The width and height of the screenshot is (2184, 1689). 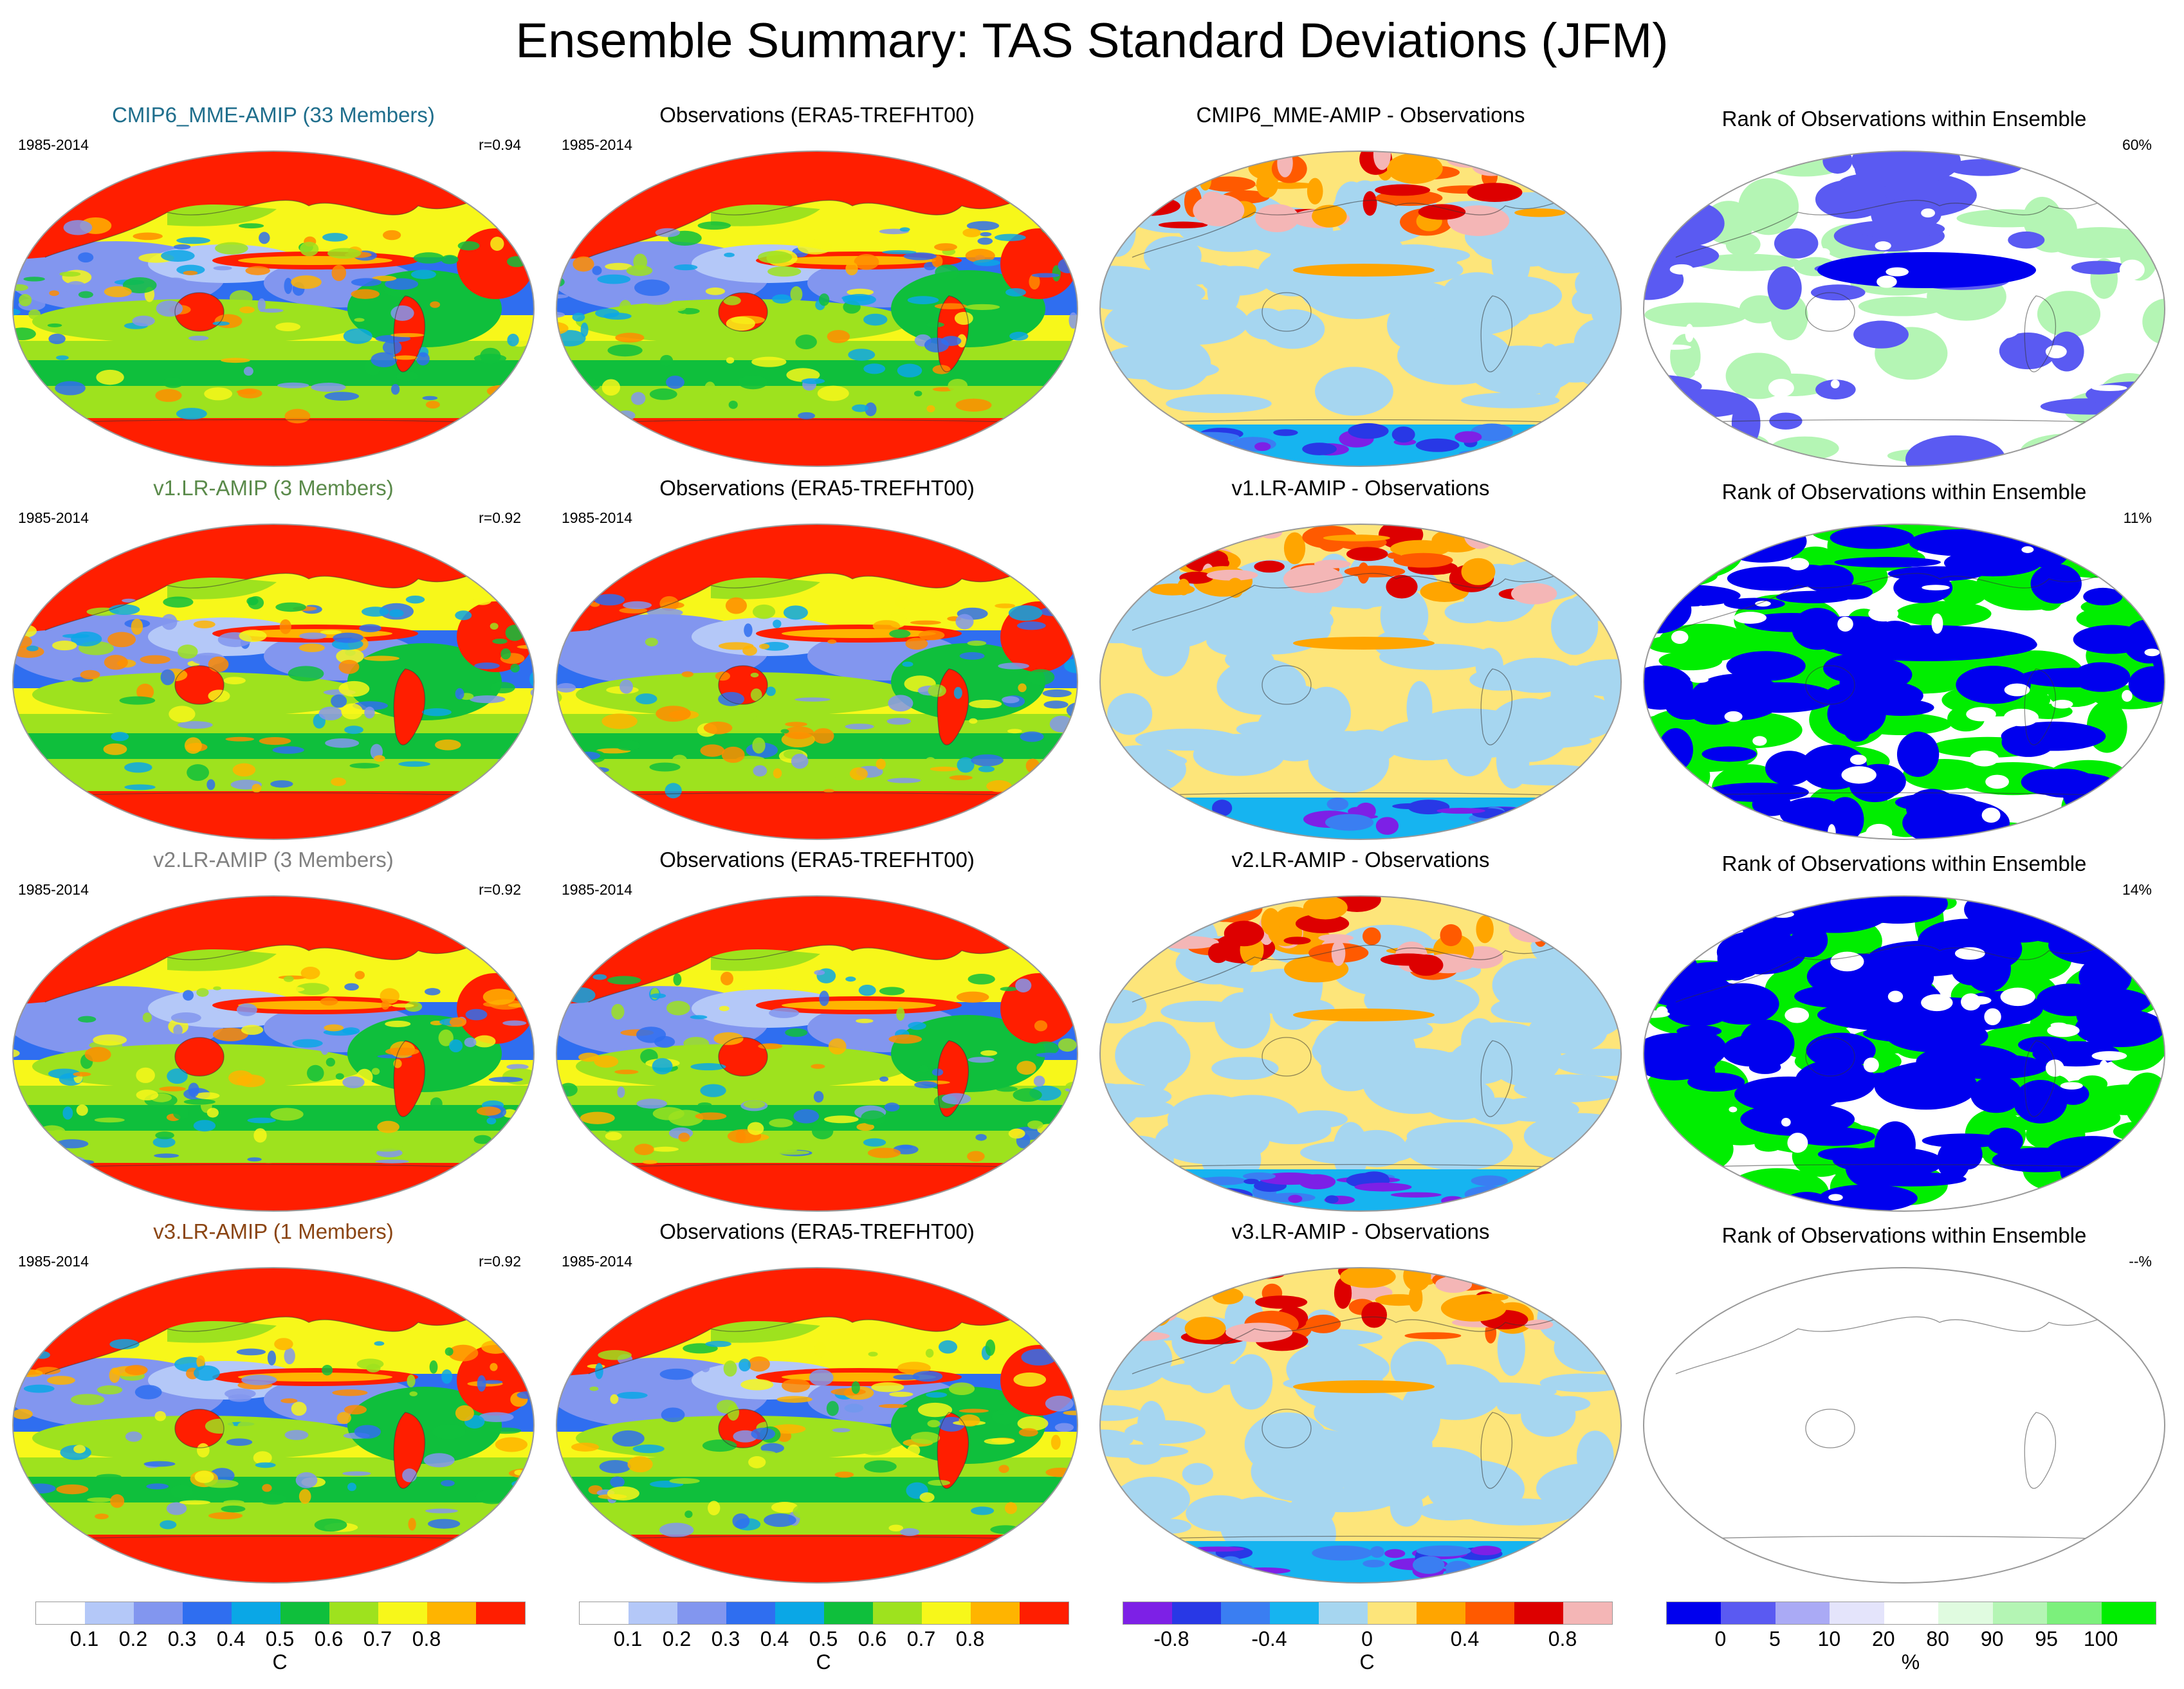 What do you see at coordinates (1368, 1641) in the screenshot?
I see `colorbar: -0.8 -0.4 0 0.4 0.8 C` at bounding box center [1368, 1641].